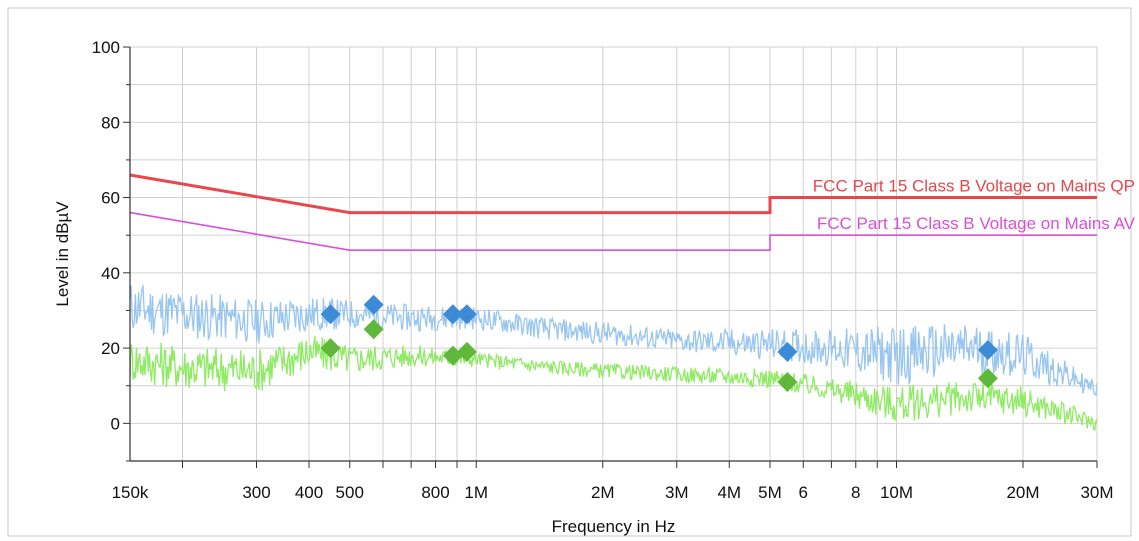 The width and height of the screenshot is (1139, 541). Describe the element at coordinates (256, 492) in the screenshot. I see `x-tick-label: 300` at that location.